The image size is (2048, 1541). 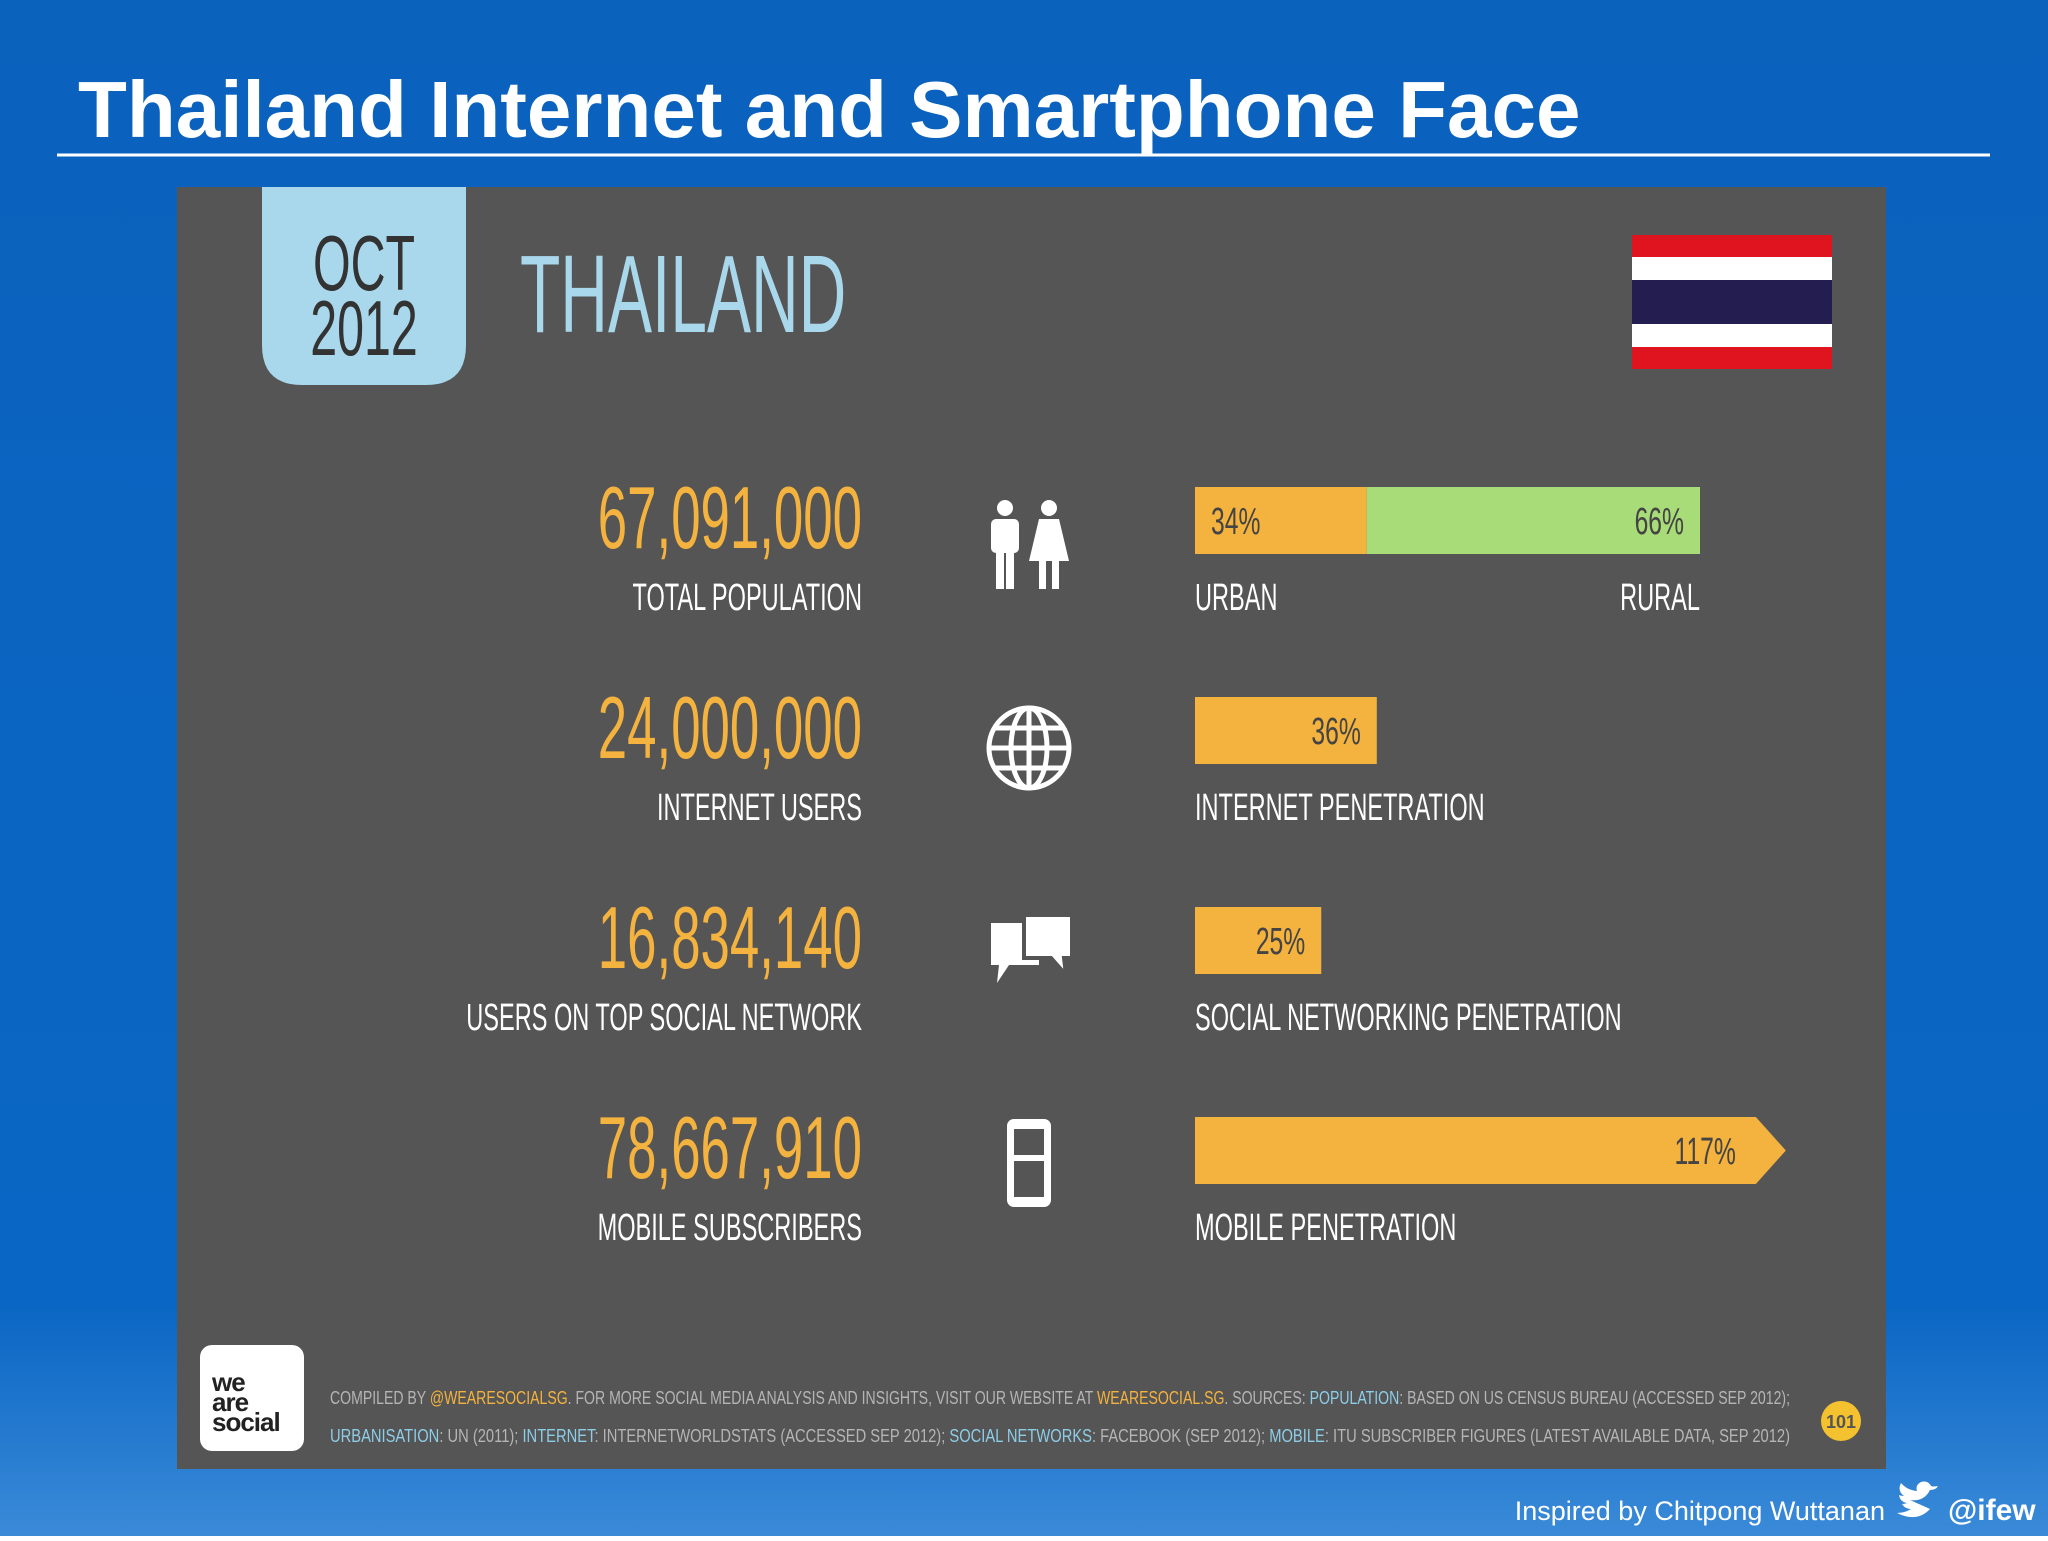 What do you see at coordinates (1659, 521) in the screenshot?
I see `bar-value-label: 66%` at bounding box center [1659, 521].